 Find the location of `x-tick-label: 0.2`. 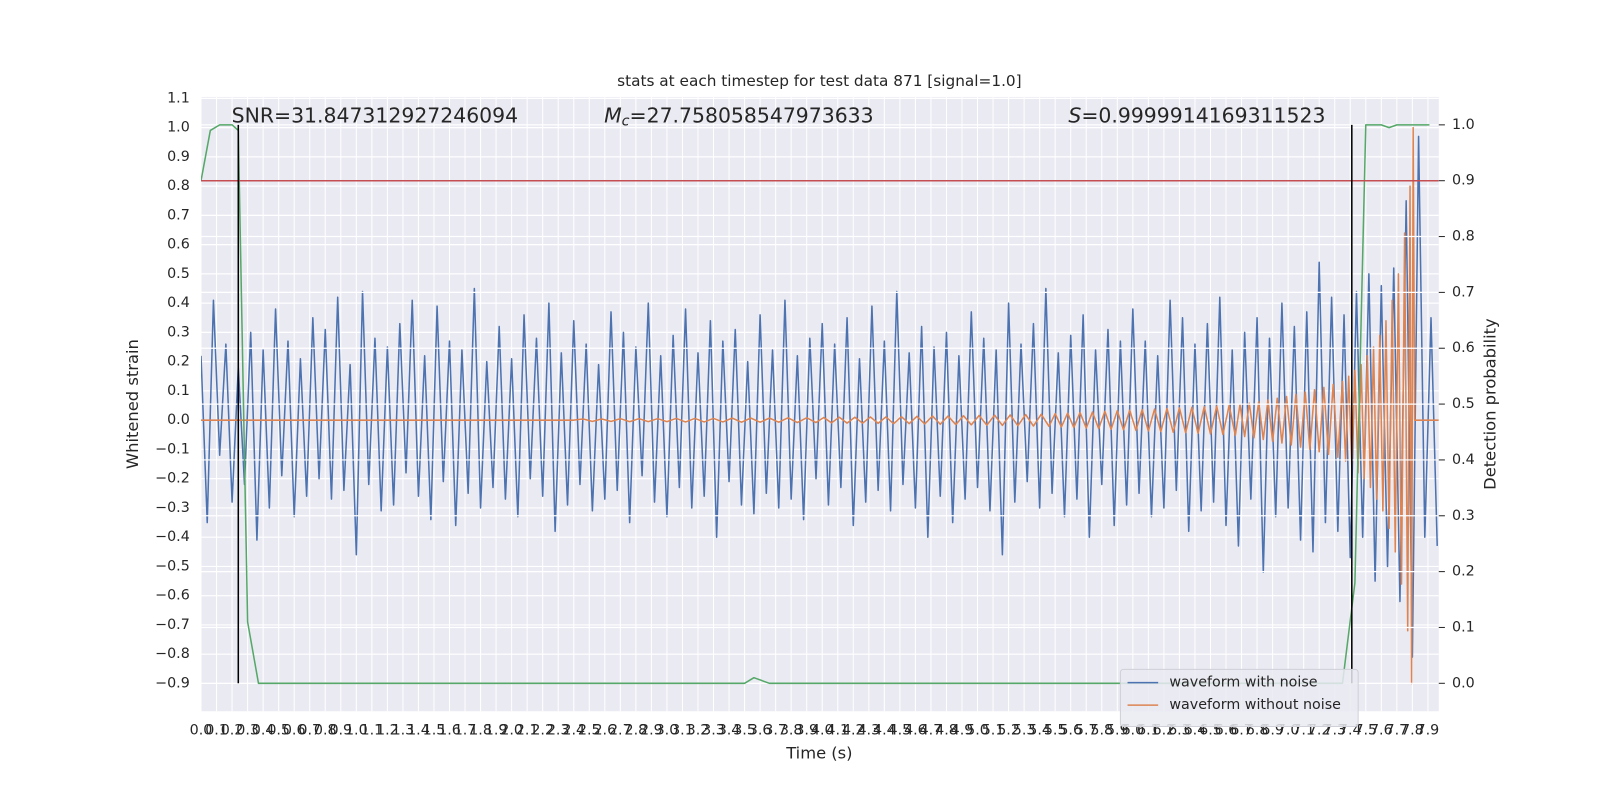

x-tick-label: 0.2 is located at coordinates (232, 731).